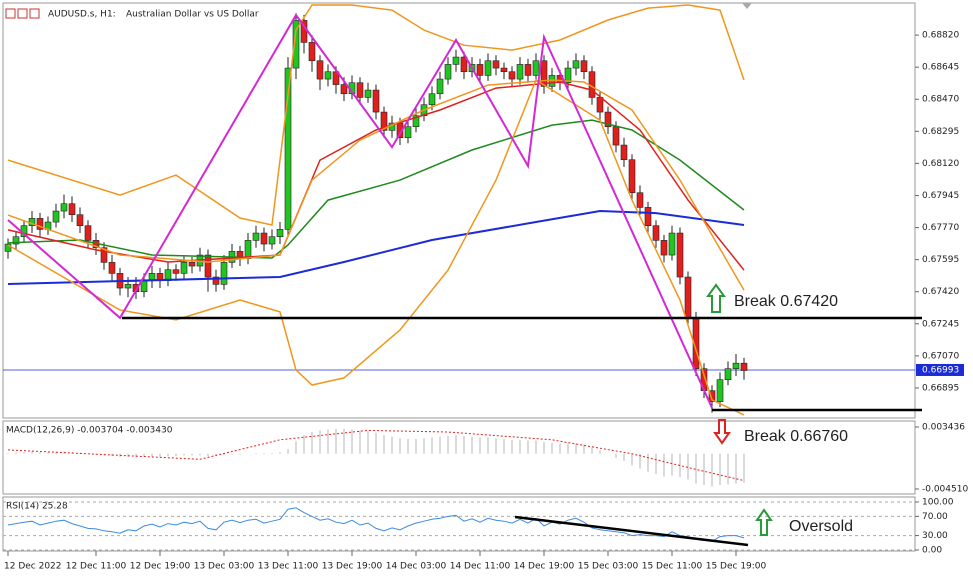 The width and height of the screenshot is (973, 578). Describe the element at coordinates (940, 388) in the screenshot. I see `y-tick-label: 0.66895` at that location.